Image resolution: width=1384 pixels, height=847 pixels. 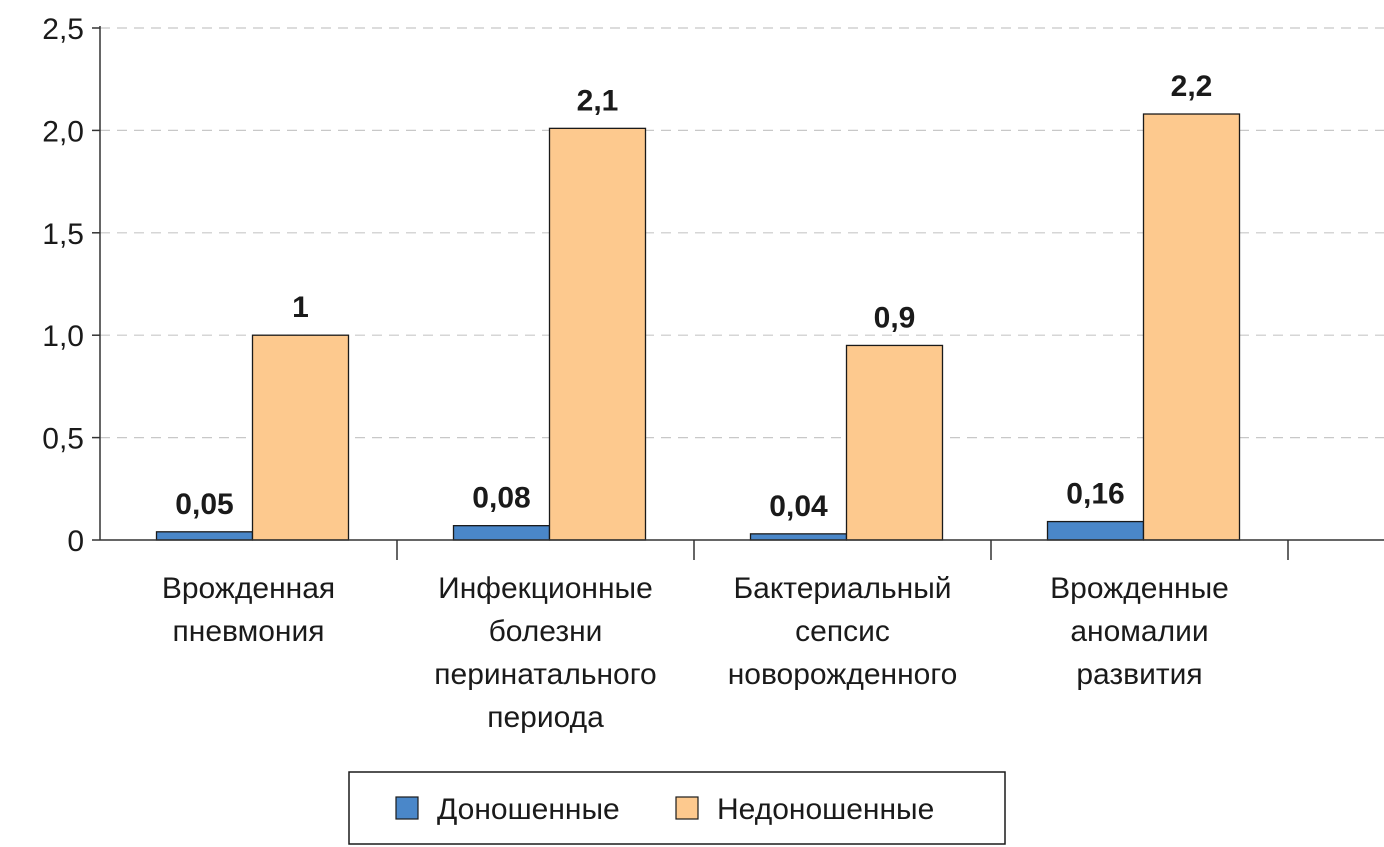 What do you see at coordinates (63, 29) in the screenshot?
I see `y-tick-label: 2,5` at bounding box center [63, 29].